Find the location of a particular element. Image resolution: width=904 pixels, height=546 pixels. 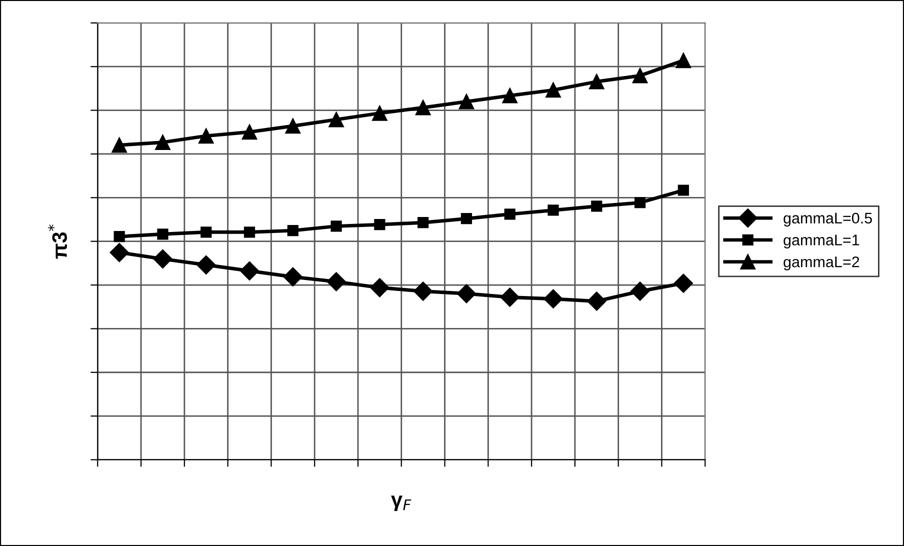

x-axis-title: γ$_{F}$ is located at coordinates (401, 503).